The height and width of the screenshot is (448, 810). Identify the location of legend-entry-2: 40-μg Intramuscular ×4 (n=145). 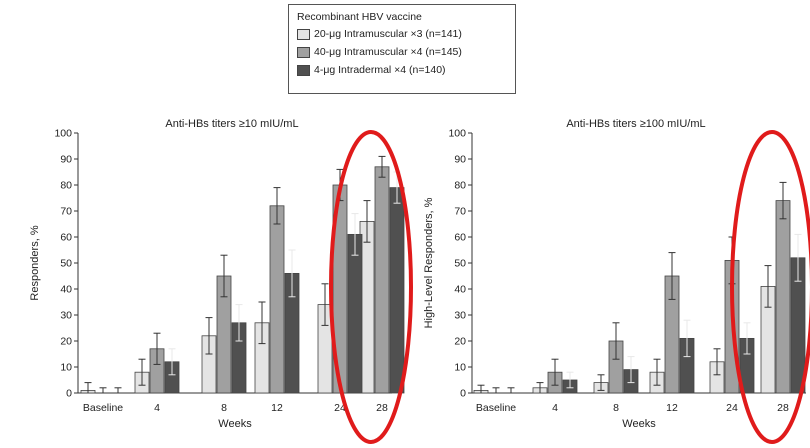
(379, 52).